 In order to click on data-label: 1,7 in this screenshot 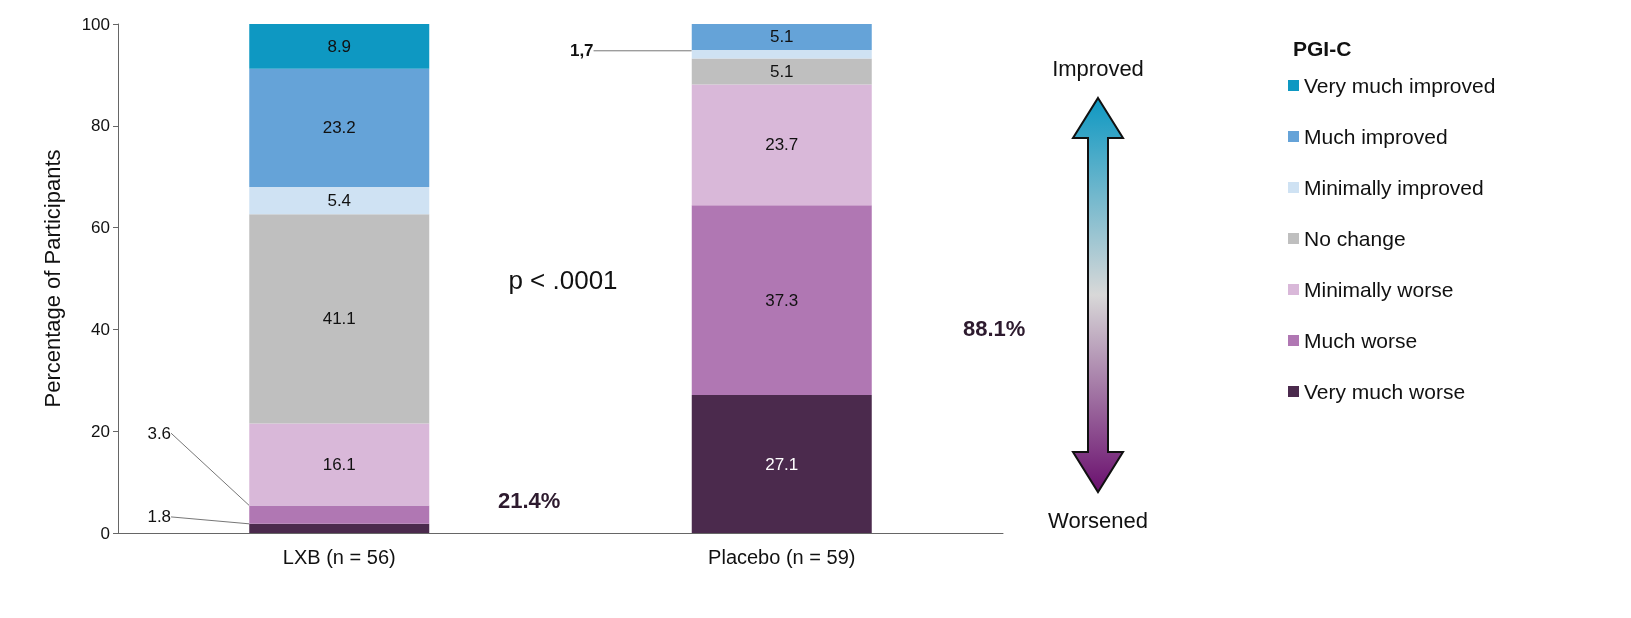, I will do `click(581, 51)`.